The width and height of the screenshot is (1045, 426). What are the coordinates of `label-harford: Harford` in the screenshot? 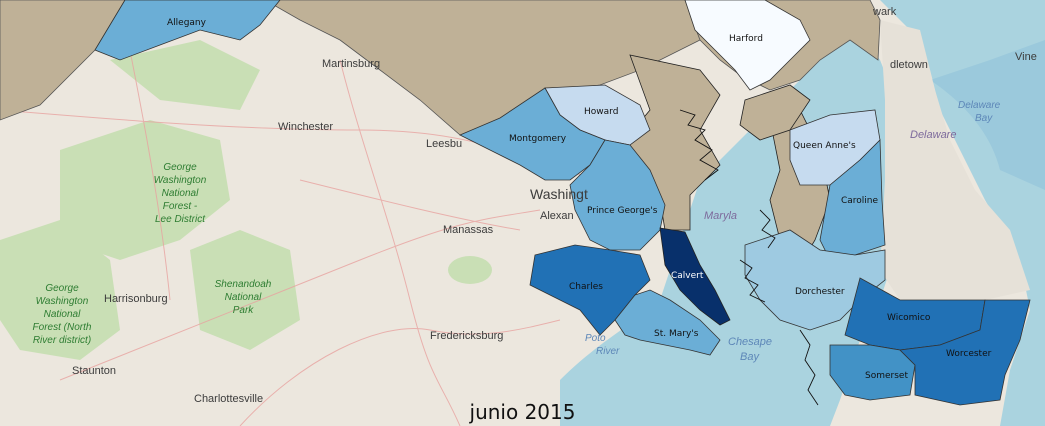 It's located at (746, 39).